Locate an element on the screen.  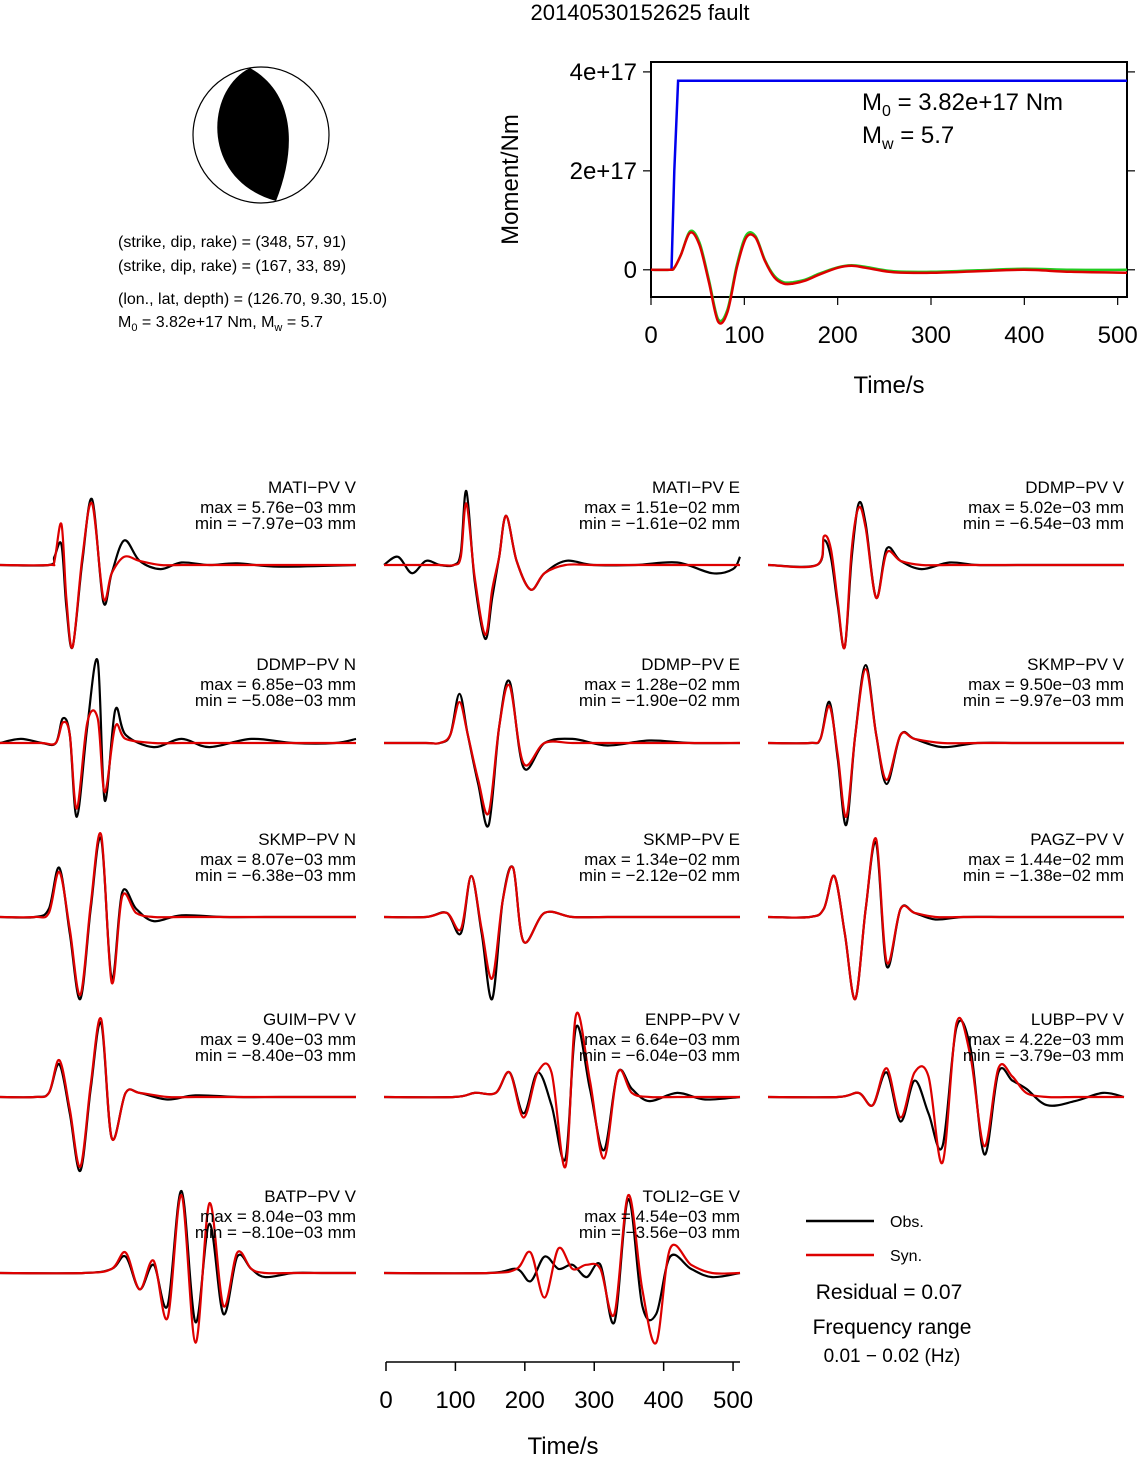
station-min: min = −9.97e−03 mm is located at coordinates (1043, 700).